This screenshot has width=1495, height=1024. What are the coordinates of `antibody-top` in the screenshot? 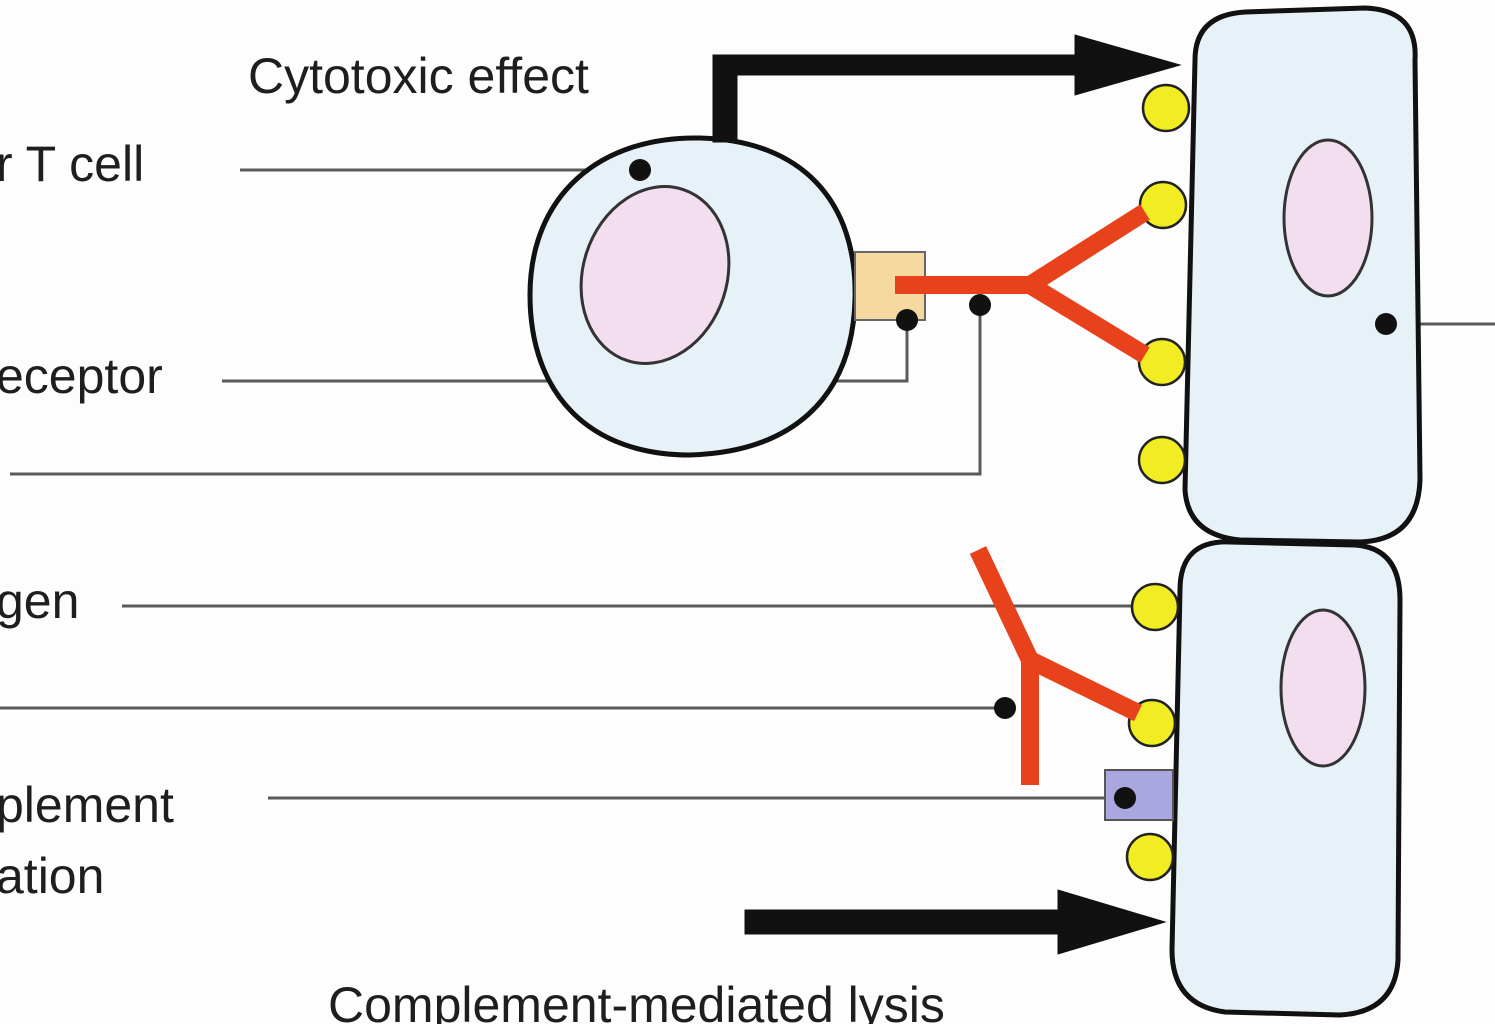 It's located at (1022, 283).